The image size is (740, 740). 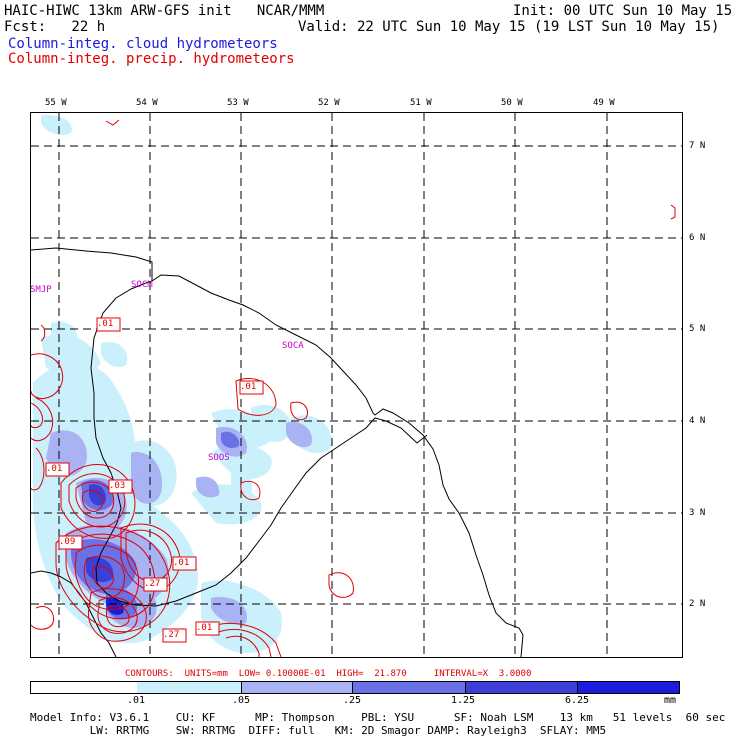 I want to click on contour-label: .03, so click(x=117, y=486).